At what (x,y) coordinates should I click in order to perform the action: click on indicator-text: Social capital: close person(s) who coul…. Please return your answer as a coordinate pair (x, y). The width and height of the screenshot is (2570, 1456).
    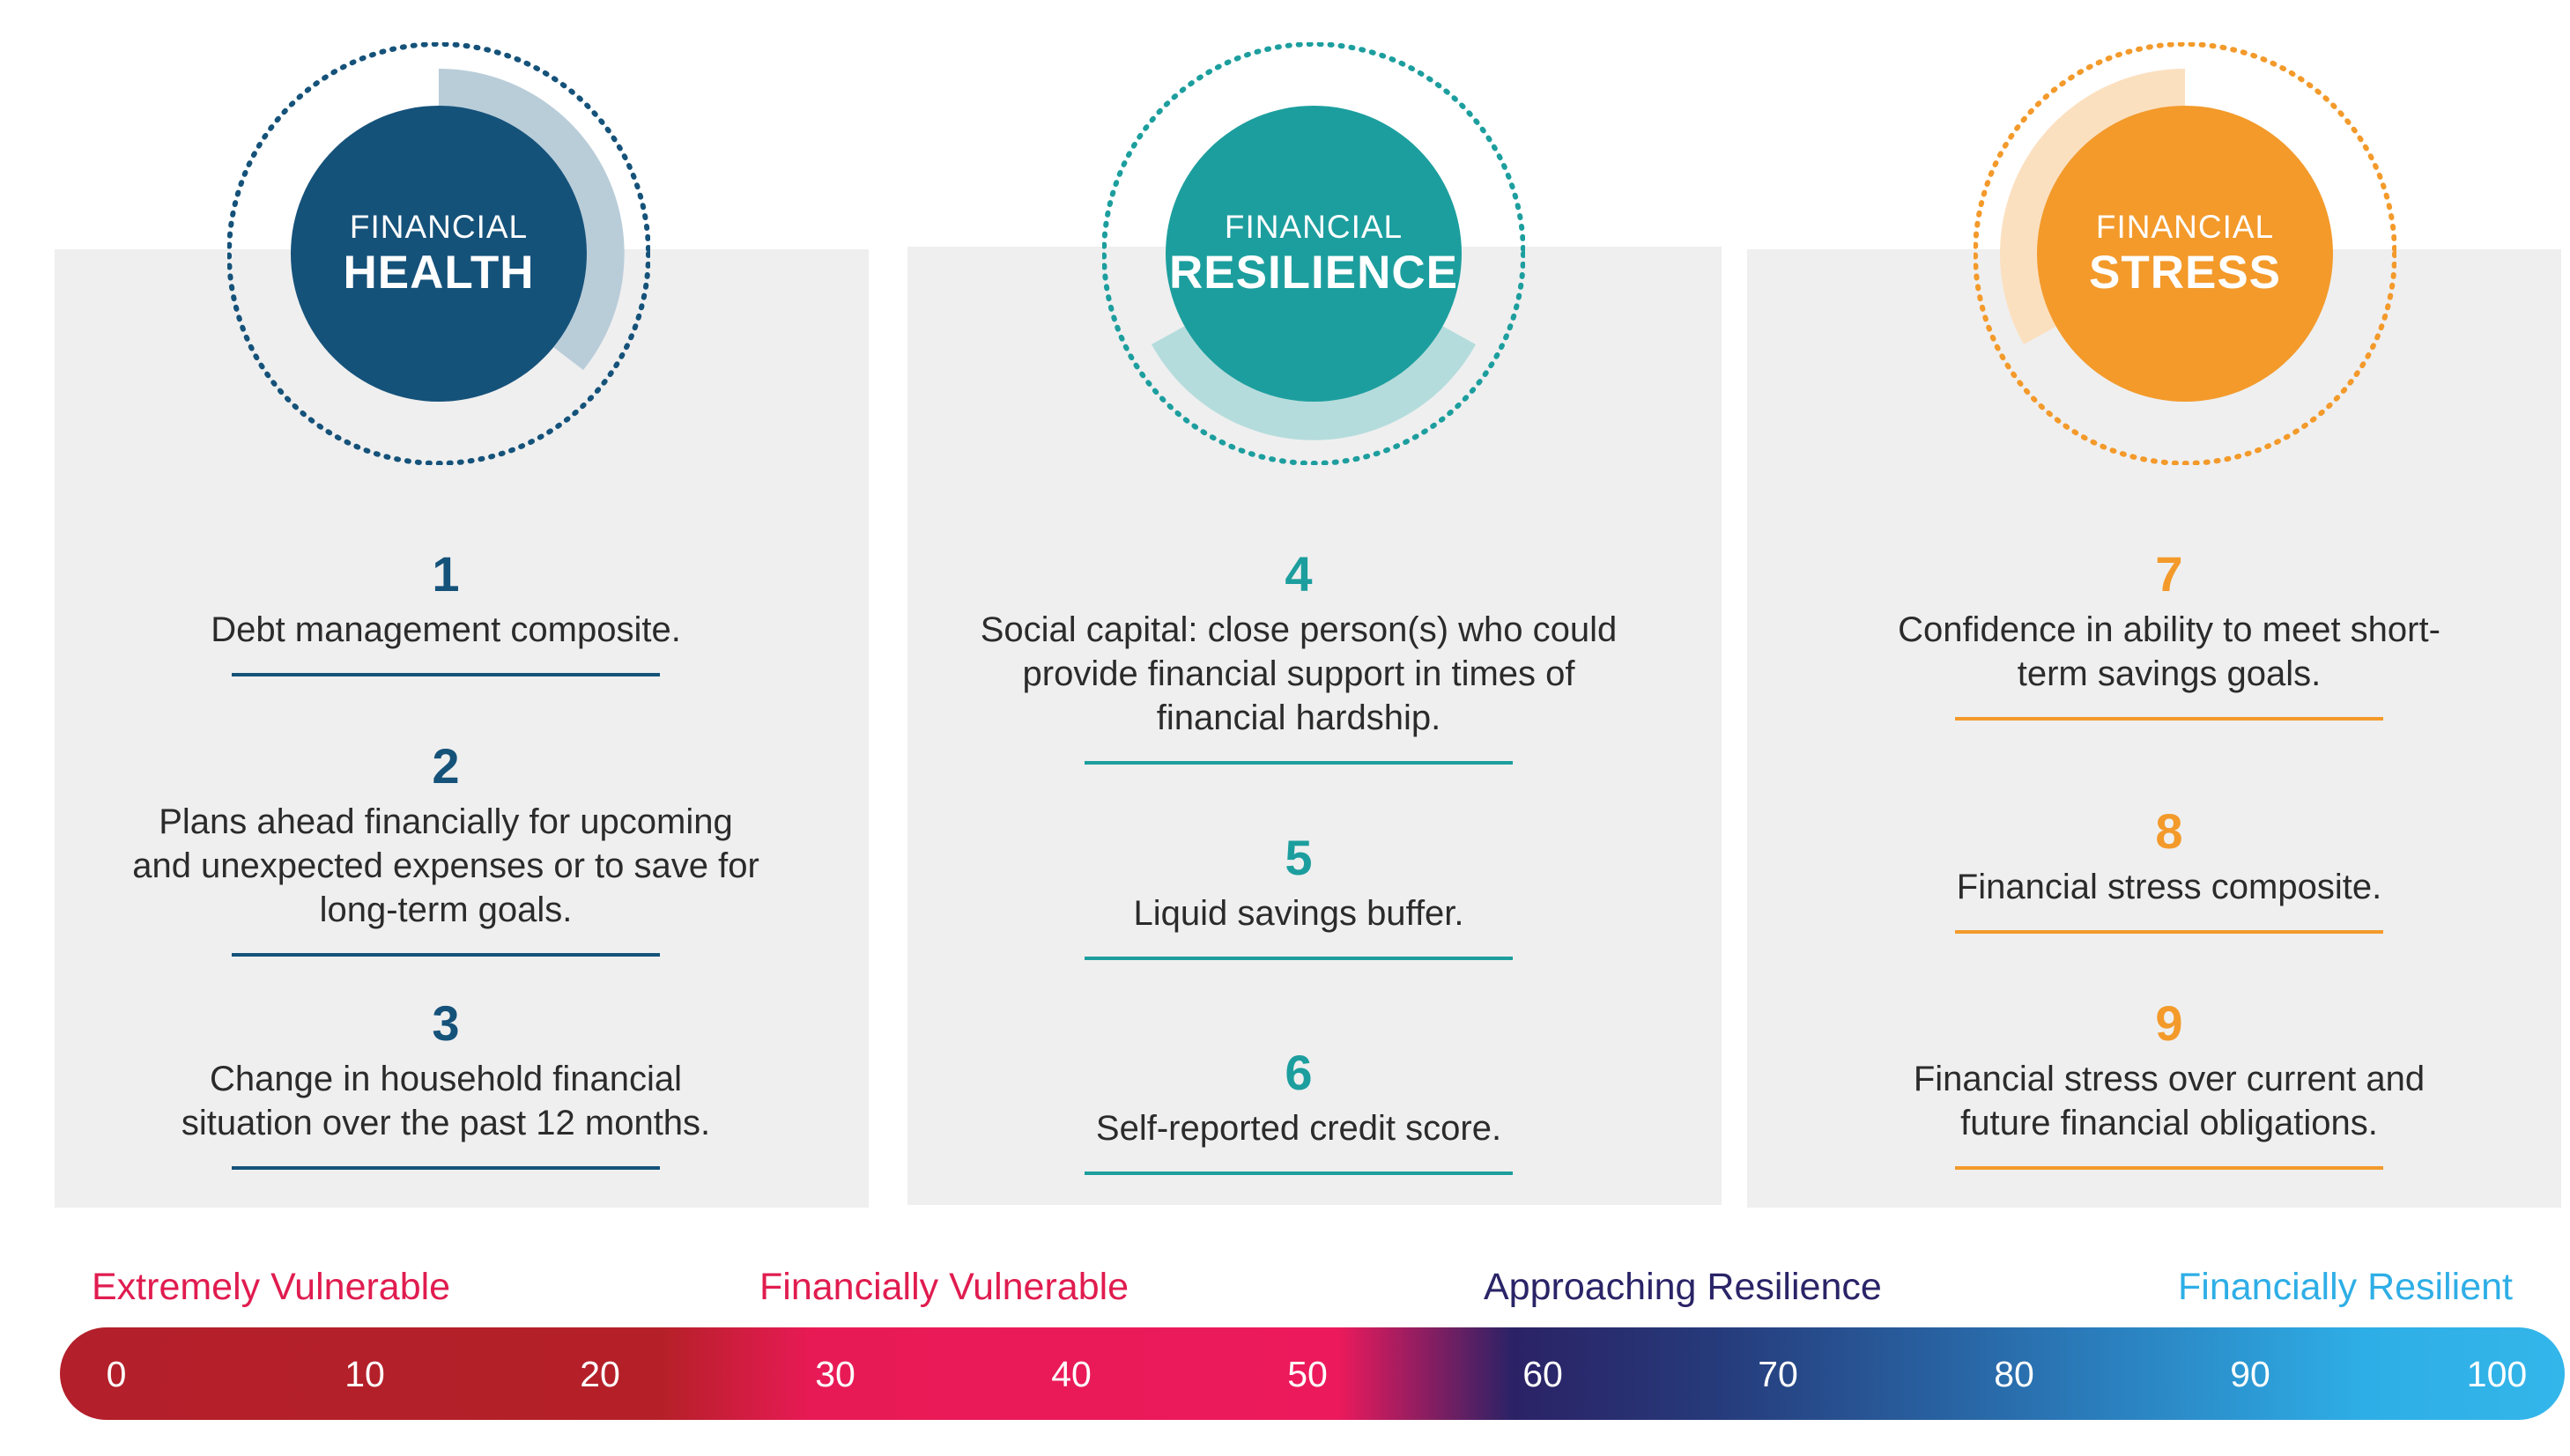
    Looking at the image, I should click on (1299, 673).